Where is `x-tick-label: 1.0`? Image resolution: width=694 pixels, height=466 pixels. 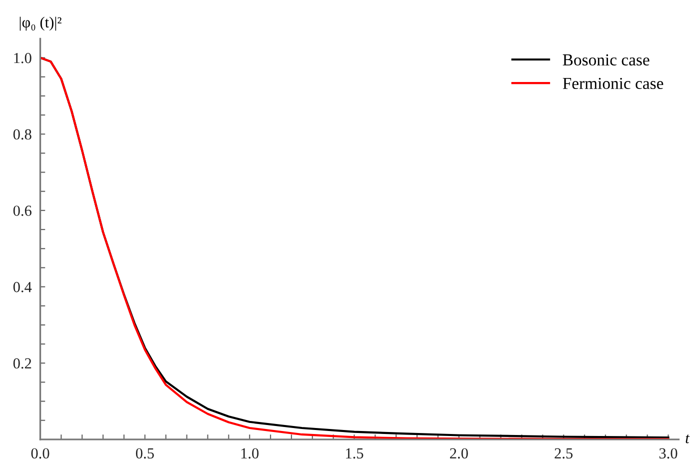
x-tick-label: 1.0 is located at coordinates (250, 453).